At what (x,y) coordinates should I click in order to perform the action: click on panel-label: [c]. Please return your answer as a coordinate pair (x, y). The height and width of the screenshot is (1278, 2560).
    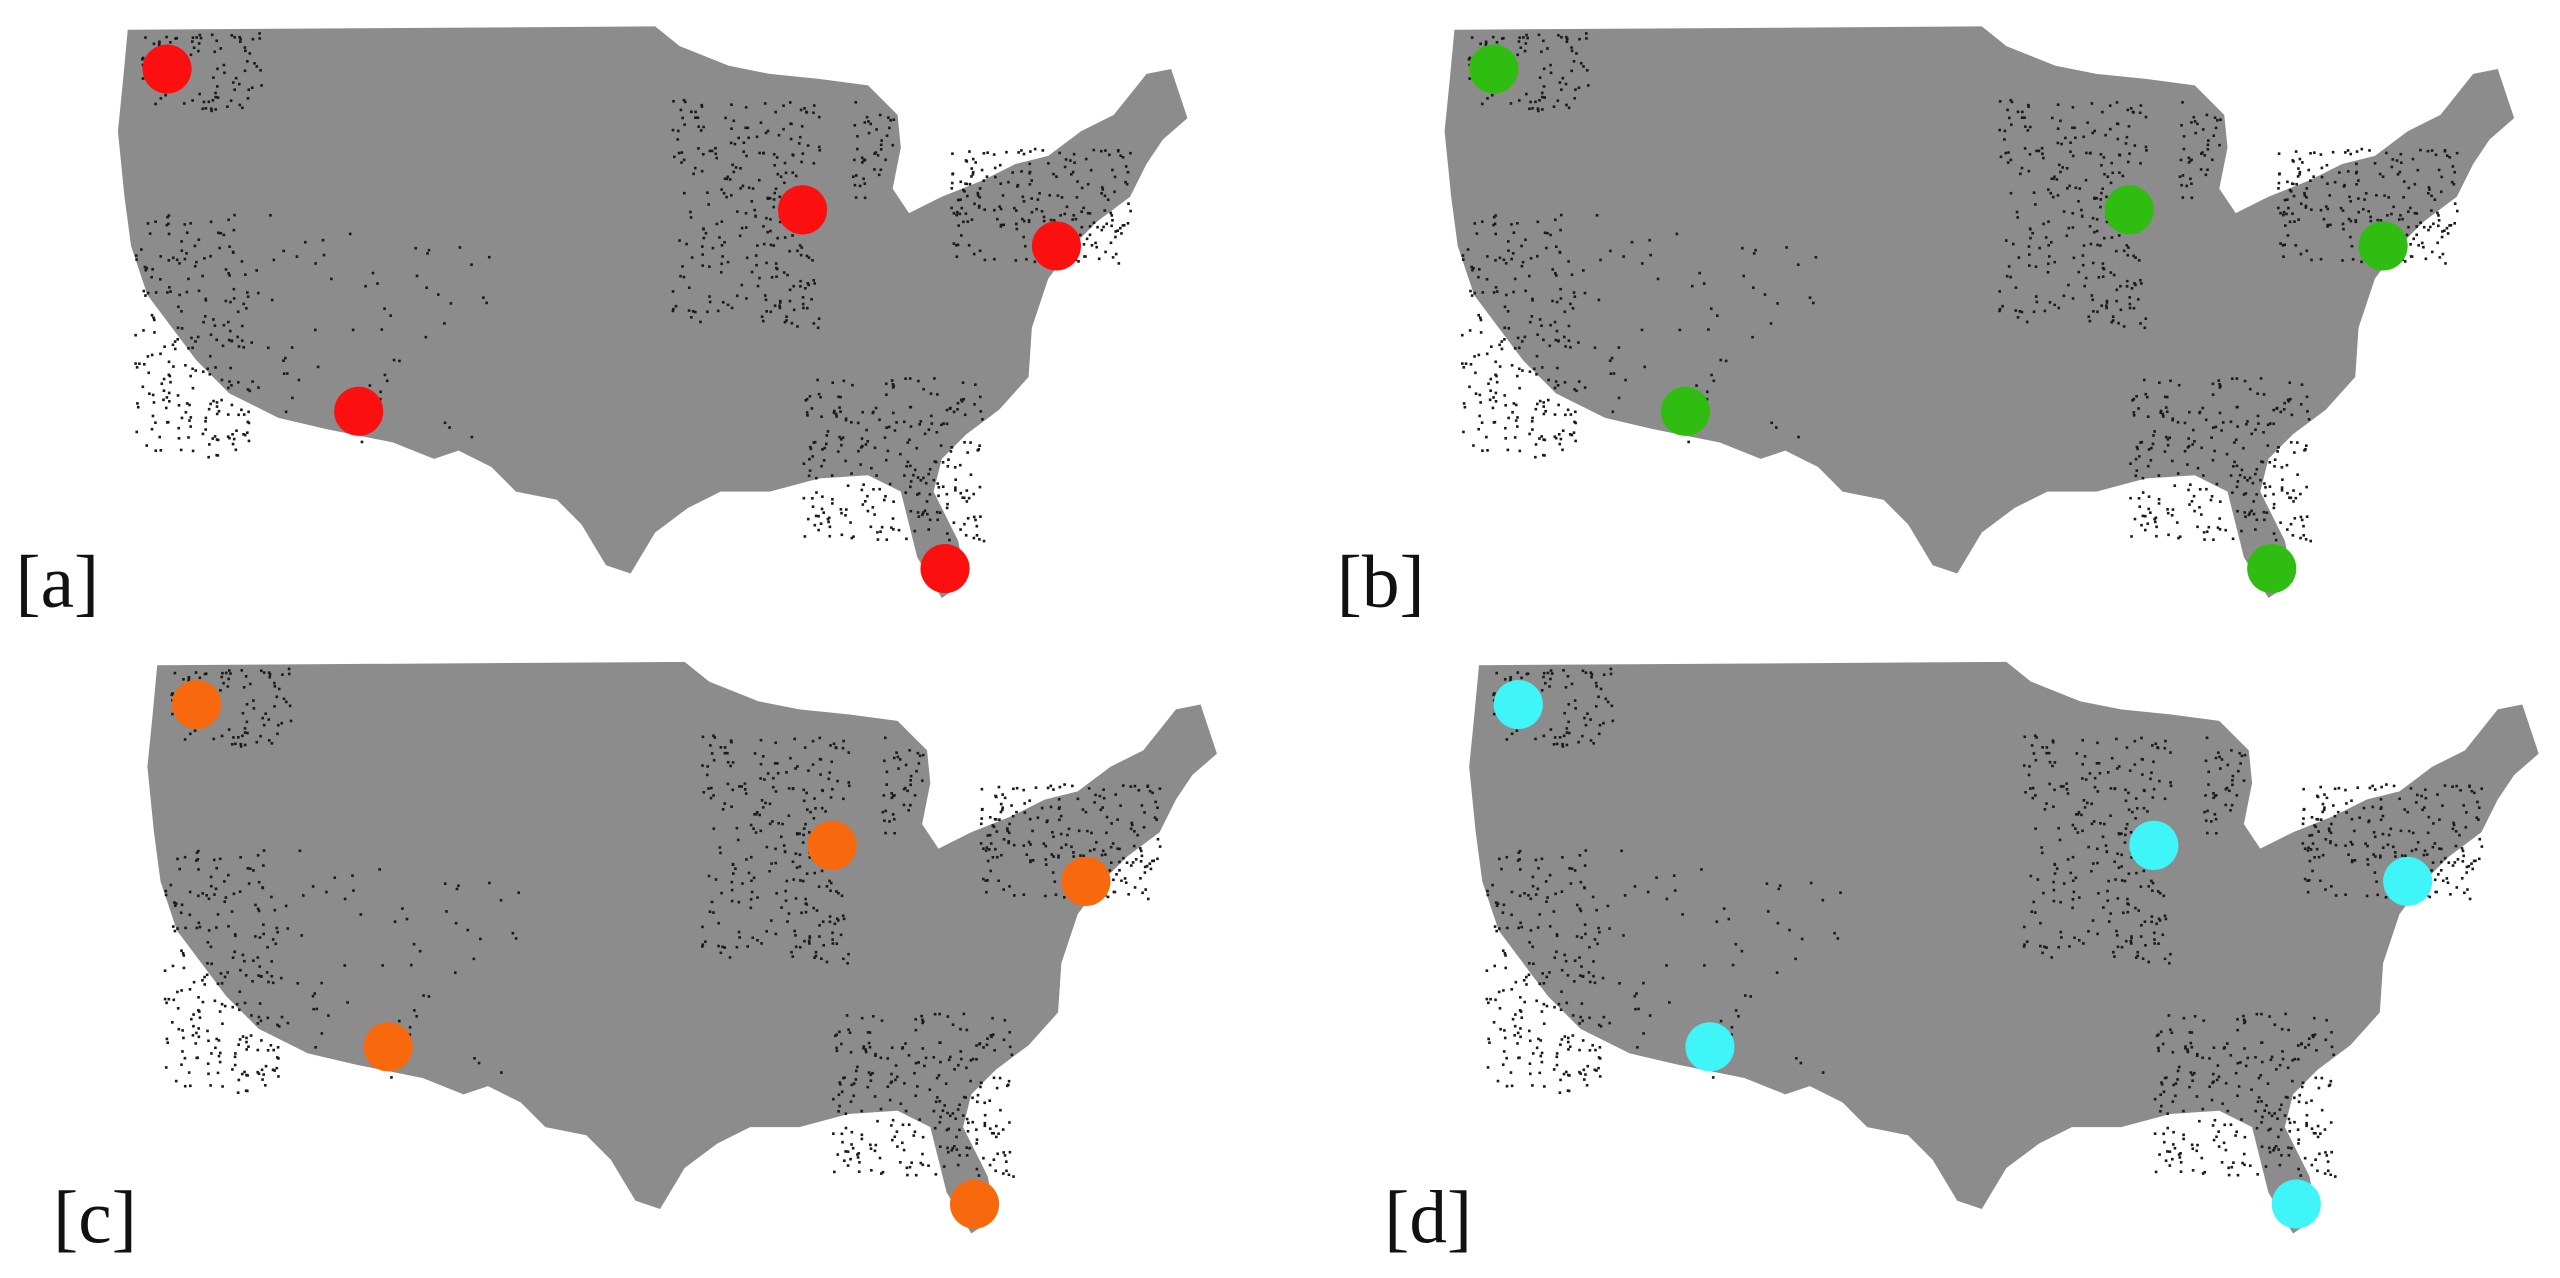
    Looking at the image, I should click on (95, 1218).